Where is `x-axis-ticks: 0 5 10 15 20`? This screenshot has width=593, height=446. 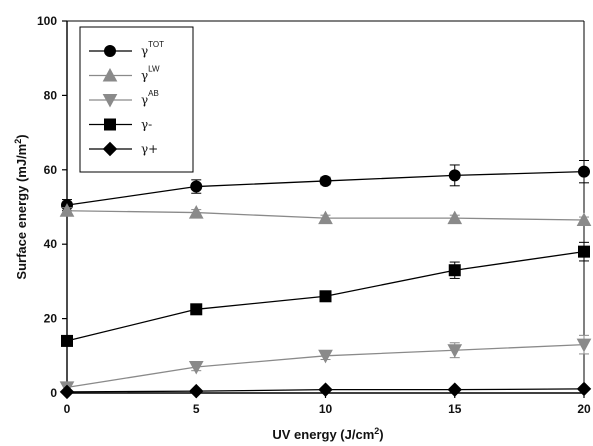
x-axis-ticks: 0 5 10 15 20 is located at coordinates (327, 404).